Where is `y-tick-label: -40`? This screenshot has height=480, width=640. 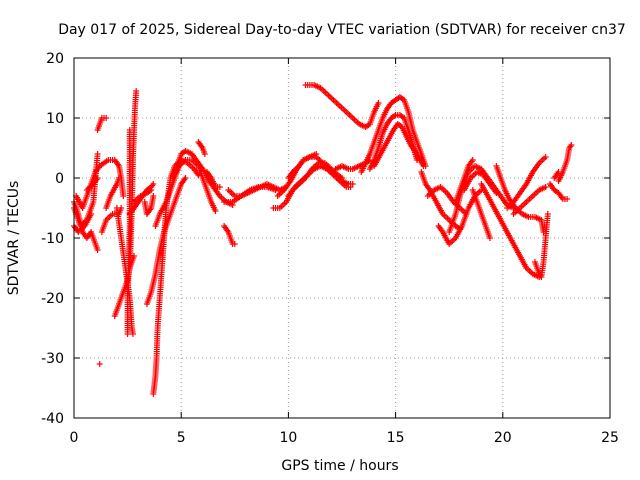
y-tick-label: -40 is located at coordinates (52, 419).